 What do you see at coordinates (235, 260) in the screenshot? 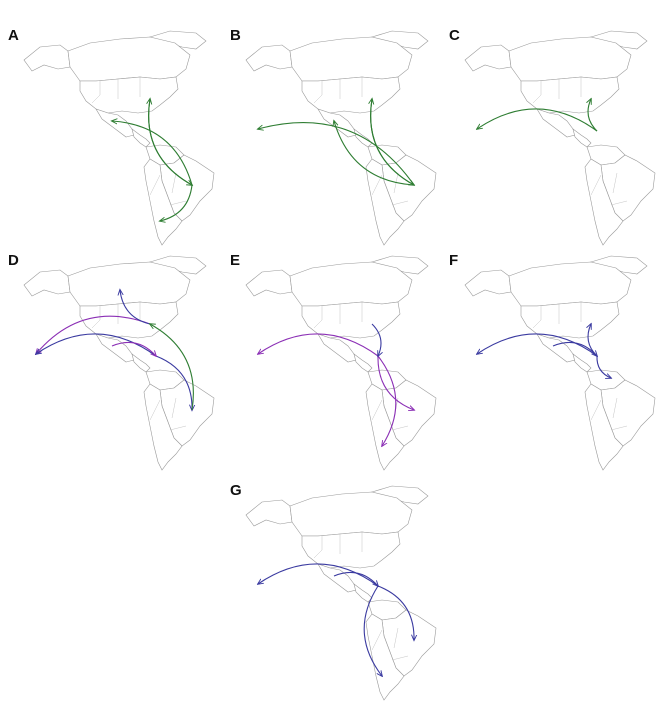
I see `panel-label-e: E` at bounding box center [235, 260].